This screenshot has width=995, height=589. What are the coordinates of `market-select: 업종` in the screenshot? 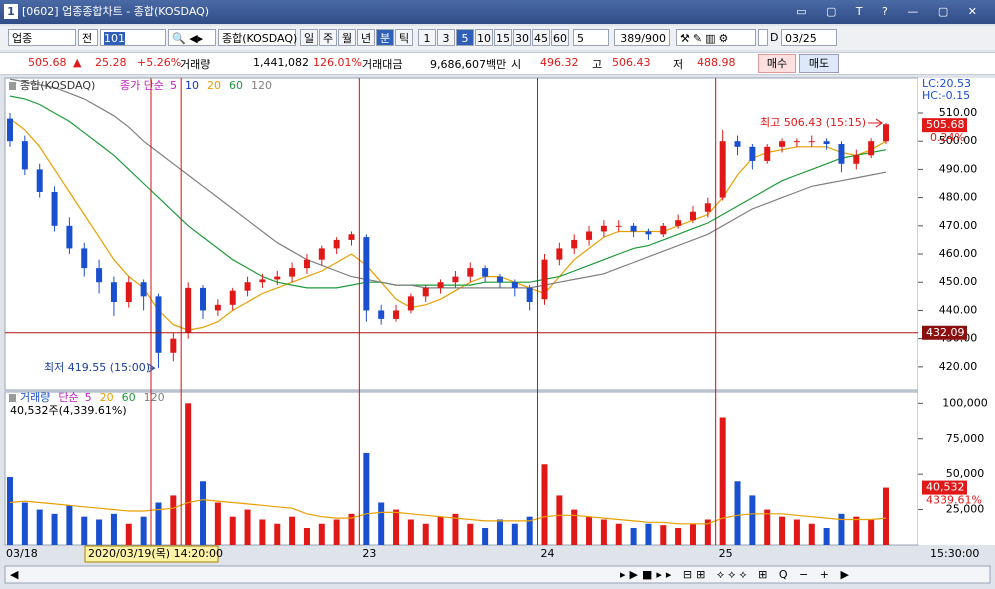 It's located at (42, 37).